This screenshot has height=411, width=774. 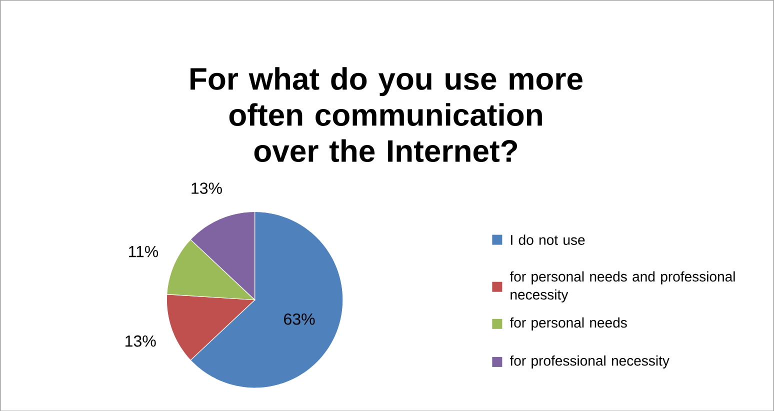 I want to click on data-label: 11%, so click(x=143, y=251).